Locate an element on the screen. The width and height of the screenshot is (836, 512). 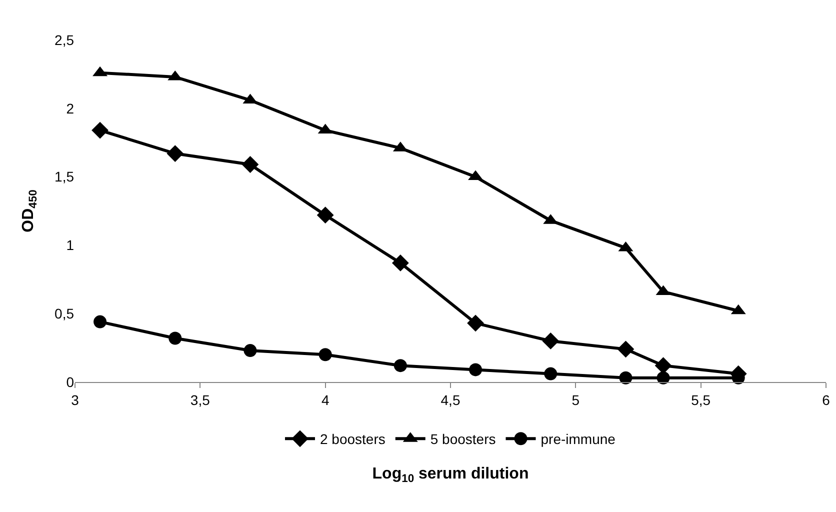
y-tick-label: 0,5 is located at coordinates (64, 314).